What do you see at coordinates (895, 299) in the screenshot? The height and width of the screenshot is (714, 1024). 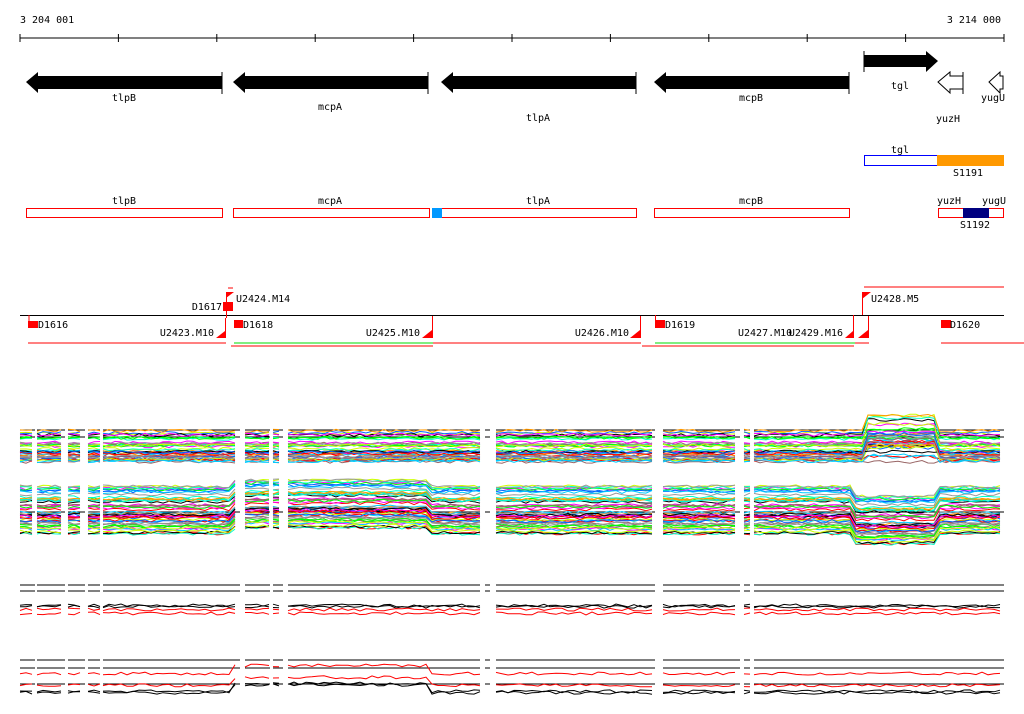 I see `feature-label: U2428.M5` at bounding box center [895, 299].